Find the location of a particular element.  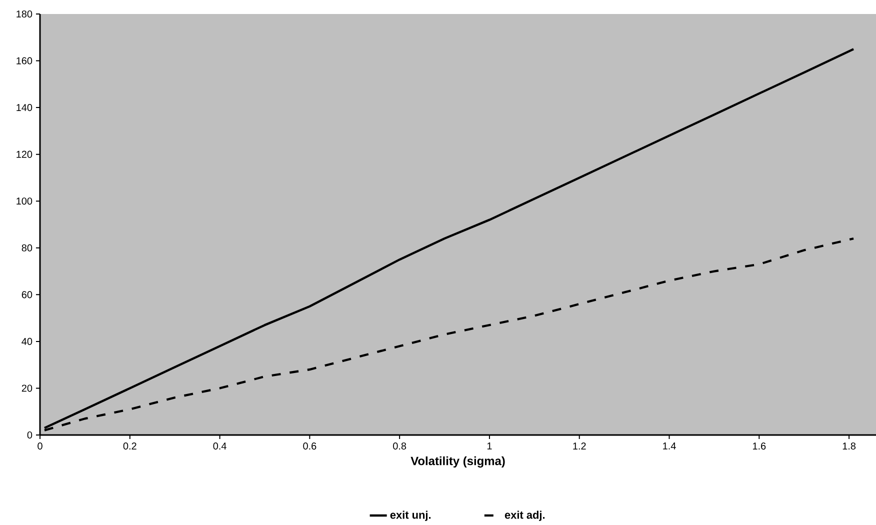

y-tick-label: 180 is located at coordinates (24, 14).